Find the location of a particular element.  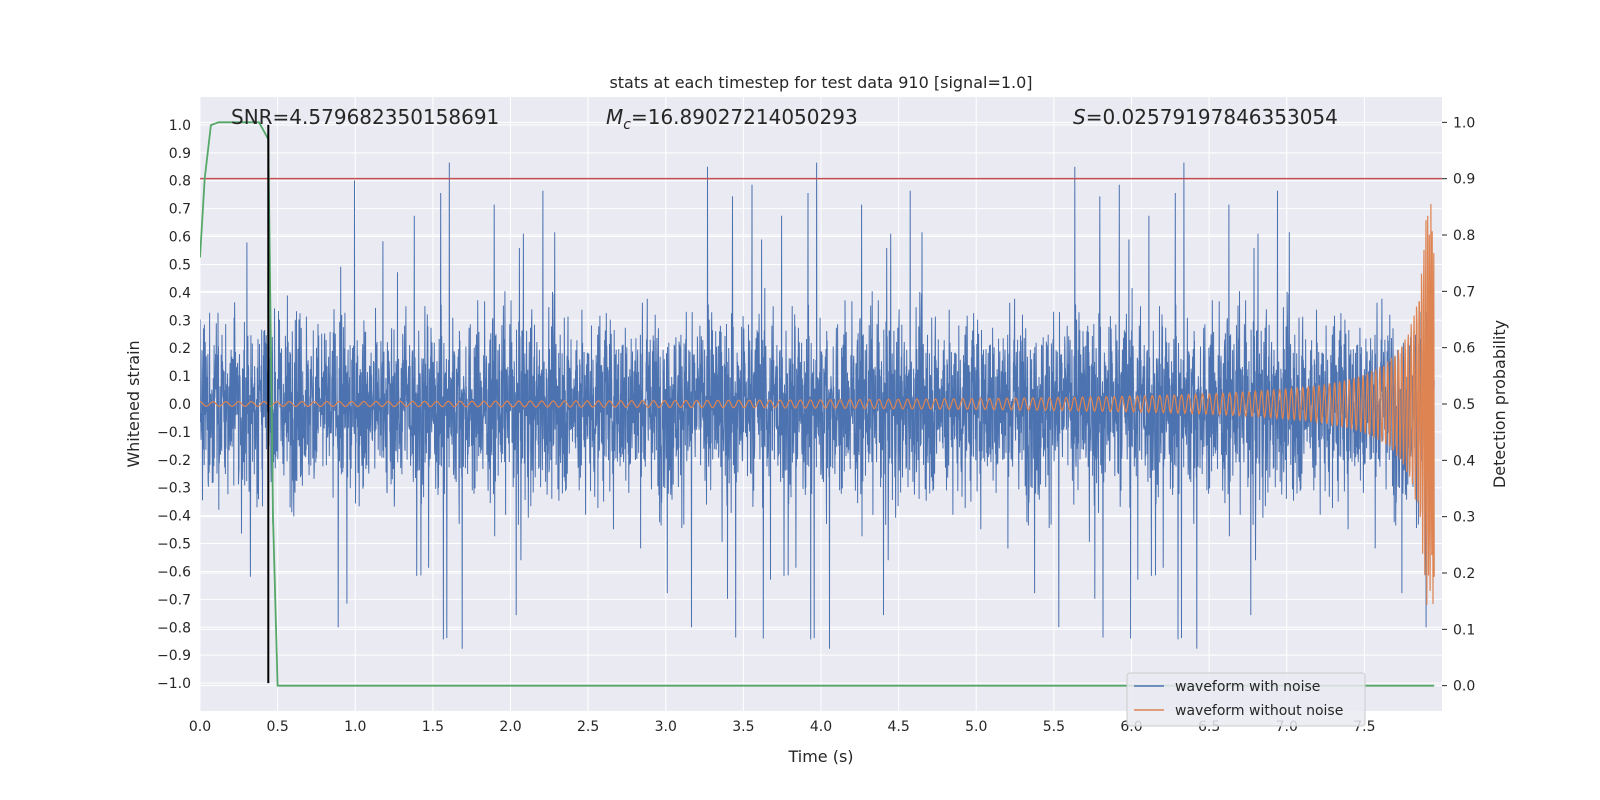

x-tick-label: 0.5 is located at coordinates (277, 727).